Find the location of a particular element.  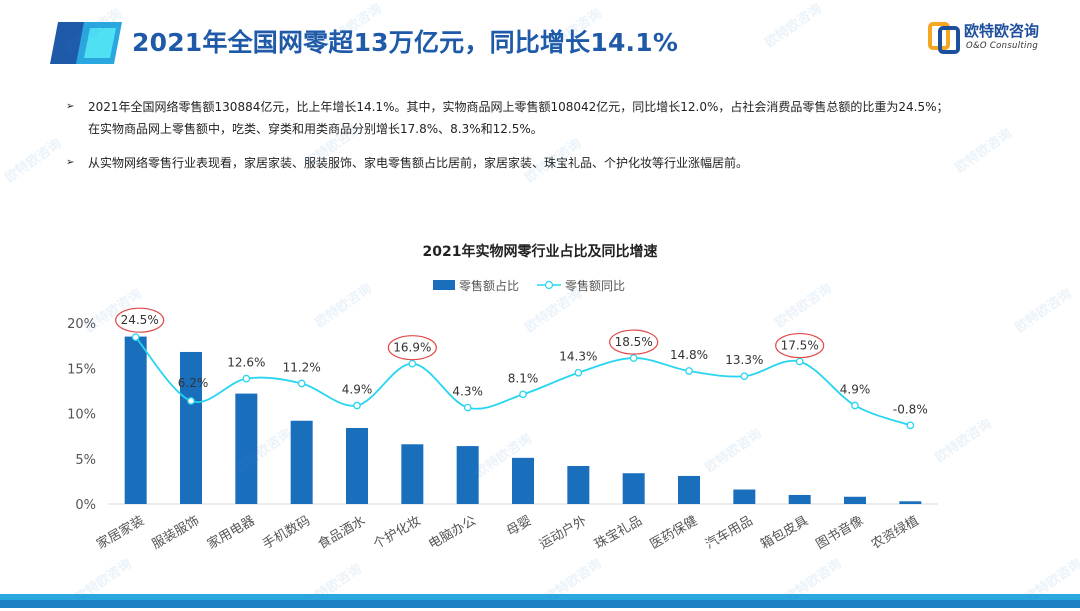

x-tick-label: 家居家装 is located at coordinates (120, 533).